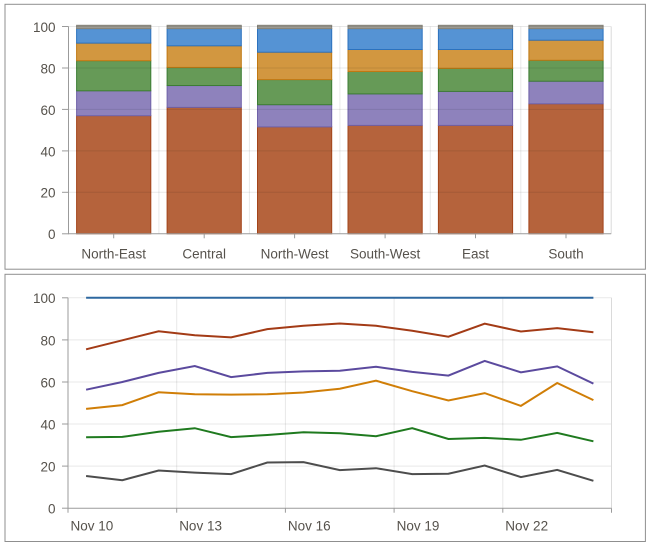 The width and height of the screenshot is (650, 546). I want to click on svg-text: South-West, so click(385, 254).